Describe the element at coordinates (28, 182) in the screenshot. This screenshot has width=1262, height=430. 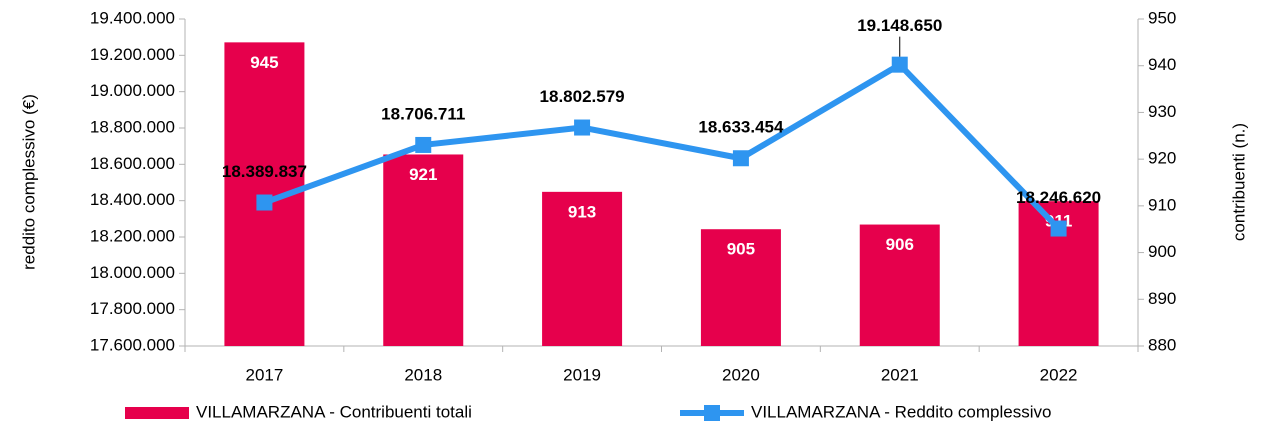
I see `y-axis-label: reddito complessivo (€)` at that location.